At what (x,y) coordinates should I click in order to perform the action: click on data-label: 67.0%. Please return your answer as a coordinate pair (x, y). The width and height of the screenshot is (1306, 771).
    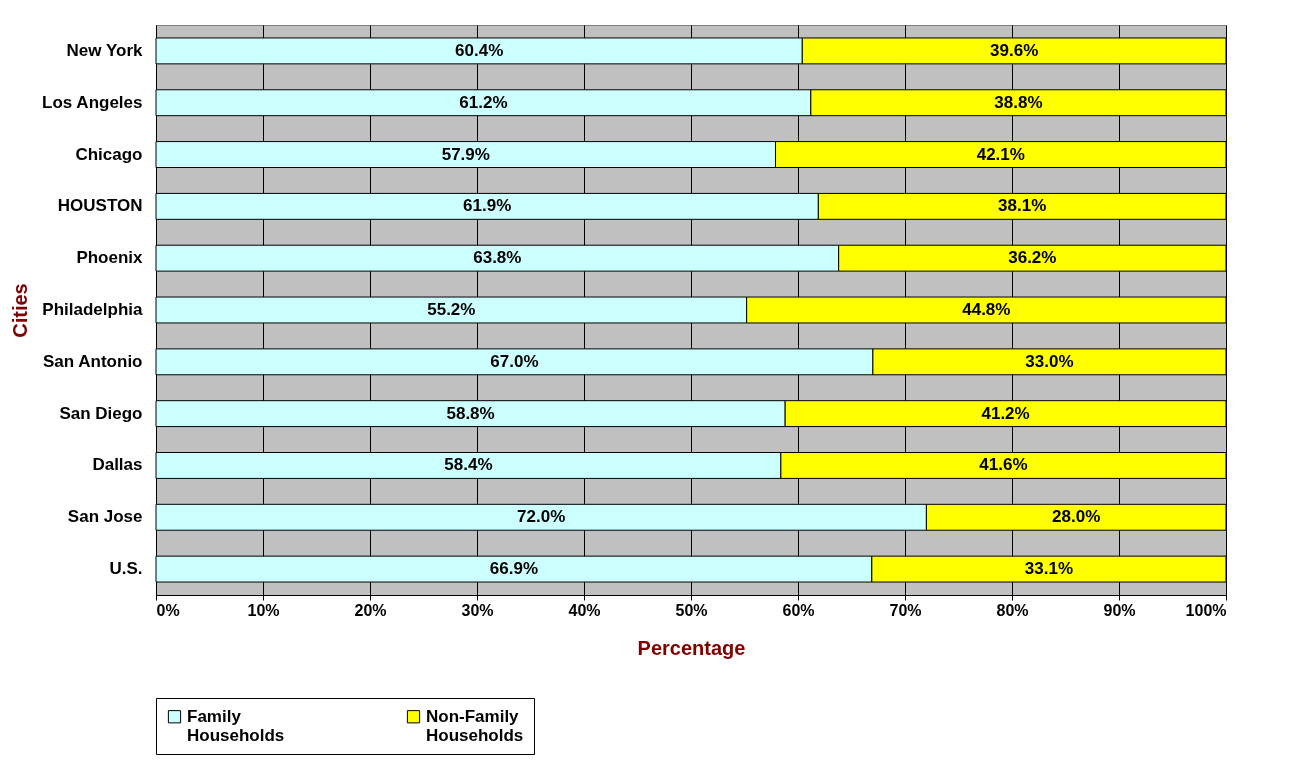
    Looking at the image, I should click on (514, 361).